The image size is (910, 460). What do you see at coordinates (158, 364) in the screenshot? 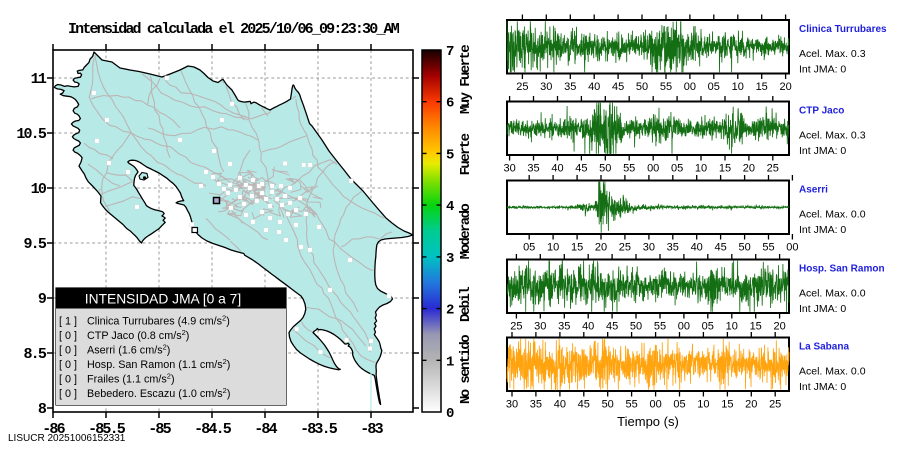
I see `svg-text: Hosp. San Ramon (1.1 cm/s2)` at bounding box center [158, 364].